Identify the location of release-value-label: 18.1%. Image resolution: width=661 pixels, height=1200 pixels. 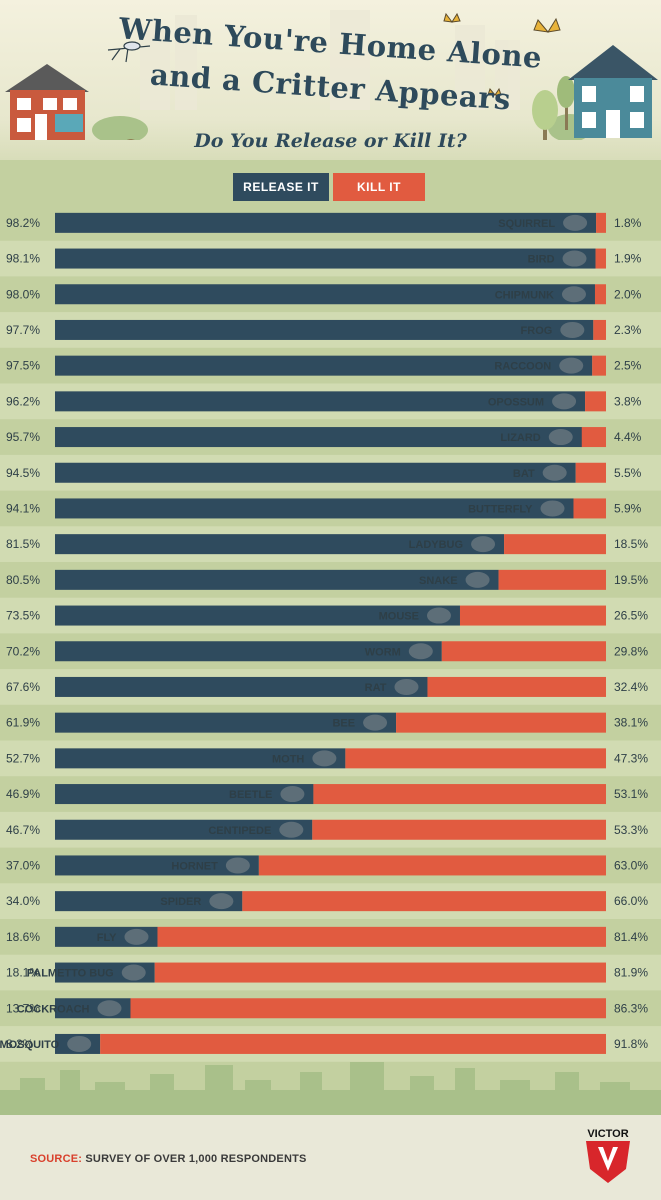
(23, 973).